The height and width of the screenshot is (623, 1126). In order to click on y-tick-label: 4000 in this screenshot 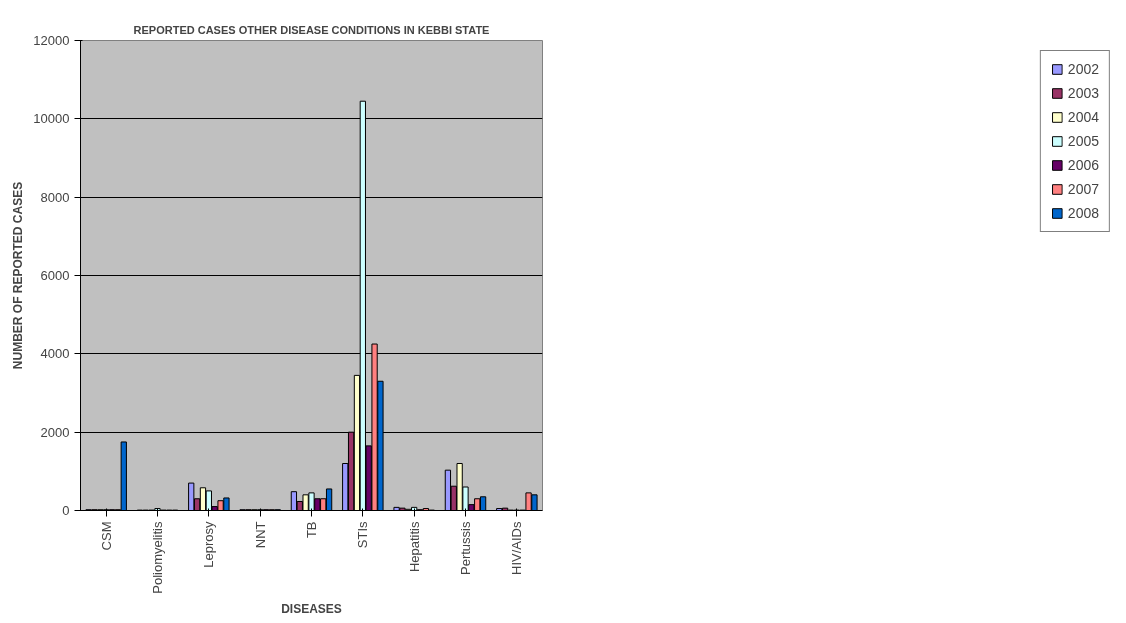, I will do `click(55, 354)`.